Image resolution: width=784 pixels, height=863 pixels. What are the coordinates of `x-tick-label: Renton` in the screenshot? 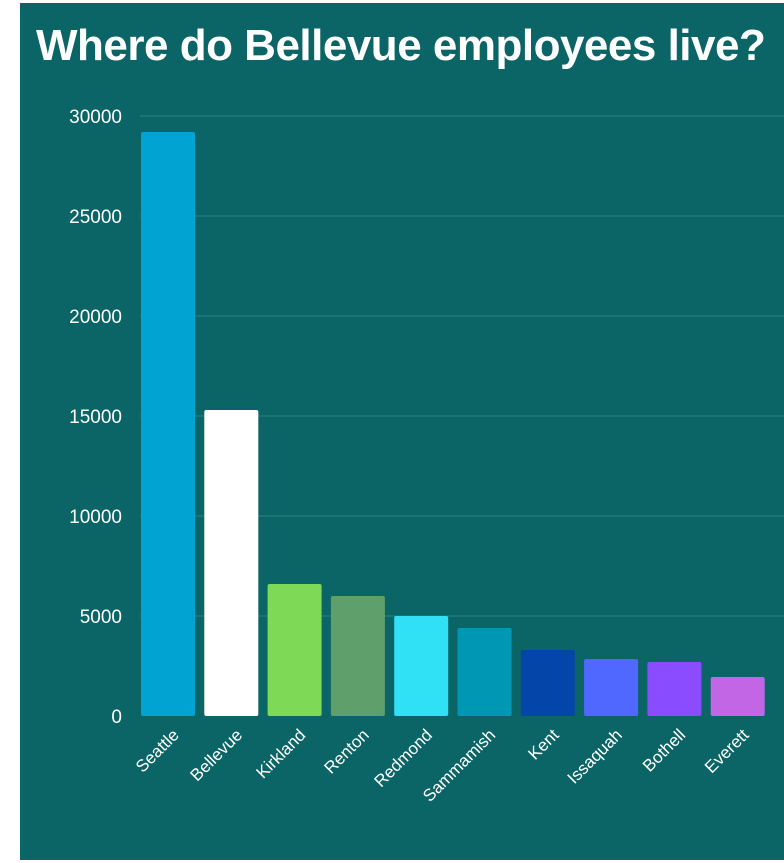 It's located at (347, 751).